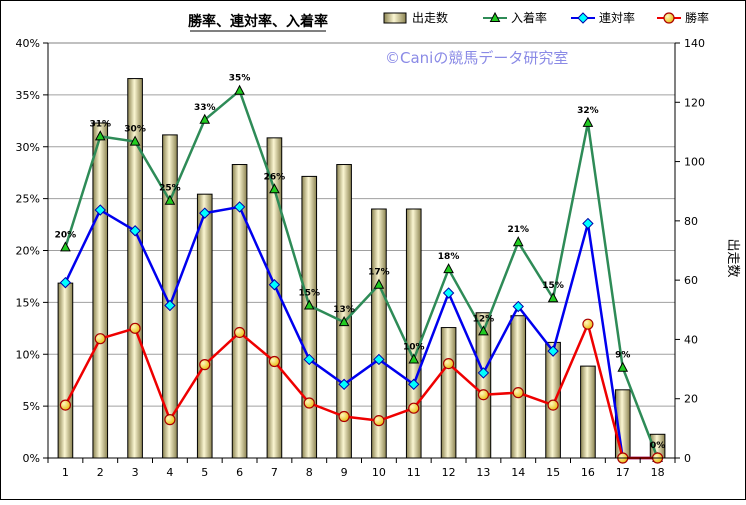  What do you see at coordinates (65, 472) in the screenshot?
I see `x-tick-label: 1` at bounding box center [65, 472].